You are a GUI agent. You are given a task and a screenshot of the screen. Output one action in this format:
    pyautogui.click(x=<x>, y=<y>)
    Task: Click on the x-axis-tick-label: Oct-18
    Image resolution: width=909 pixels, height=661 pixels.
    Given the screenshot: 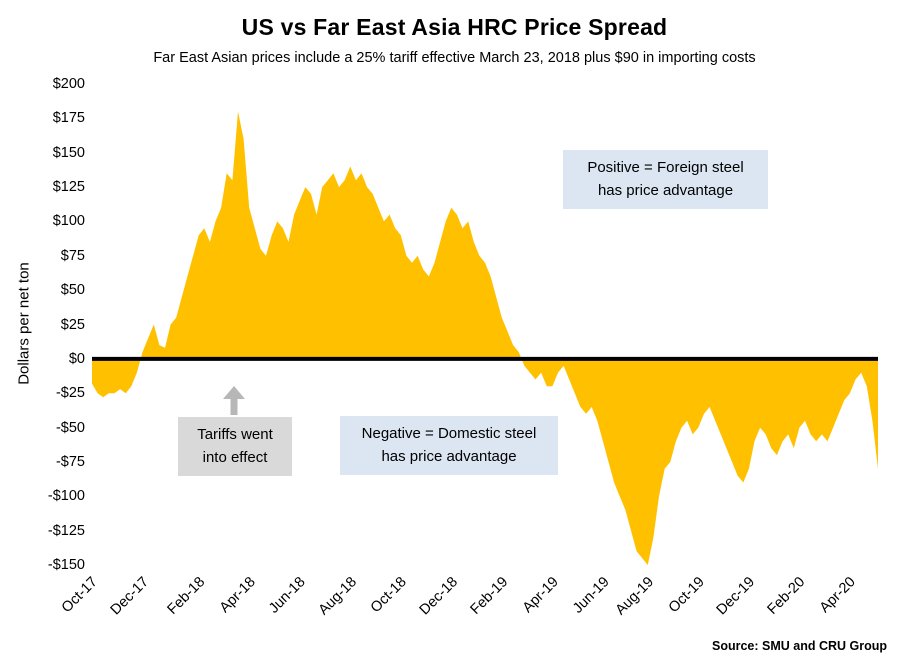 What is the action you would take?
    pyautogui.click(x=389, y=595)
    